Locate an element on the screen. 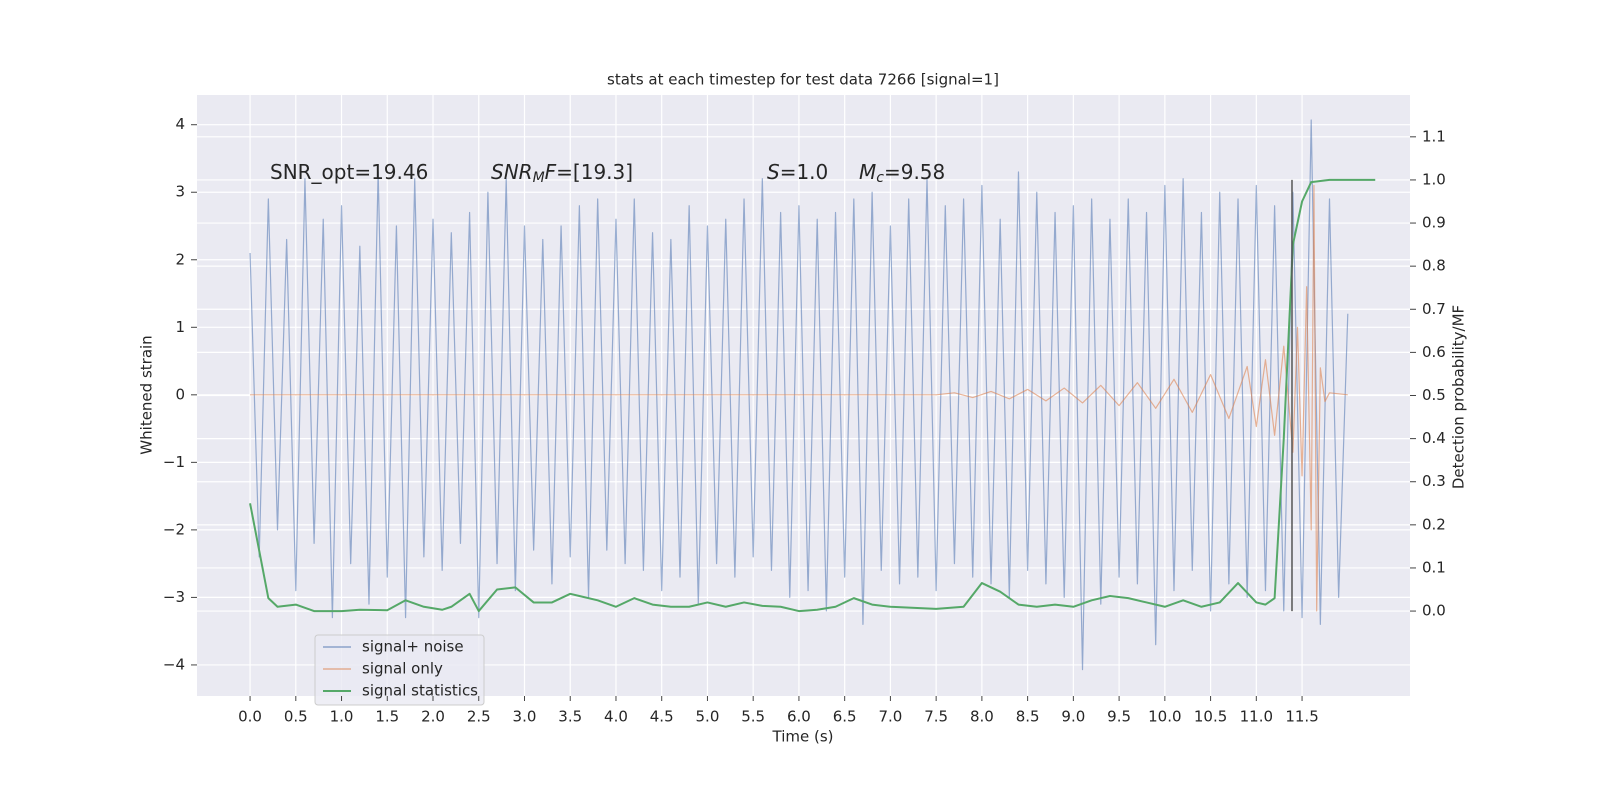 The width and height of the screenshot is (1600, 804). annotation-part: F is located at coordinates (551, 172).